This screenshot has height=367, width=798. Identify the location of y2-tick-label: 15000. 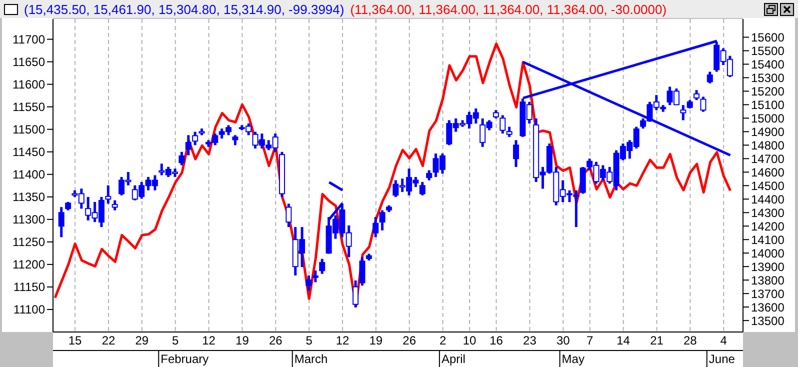
(768, 118).